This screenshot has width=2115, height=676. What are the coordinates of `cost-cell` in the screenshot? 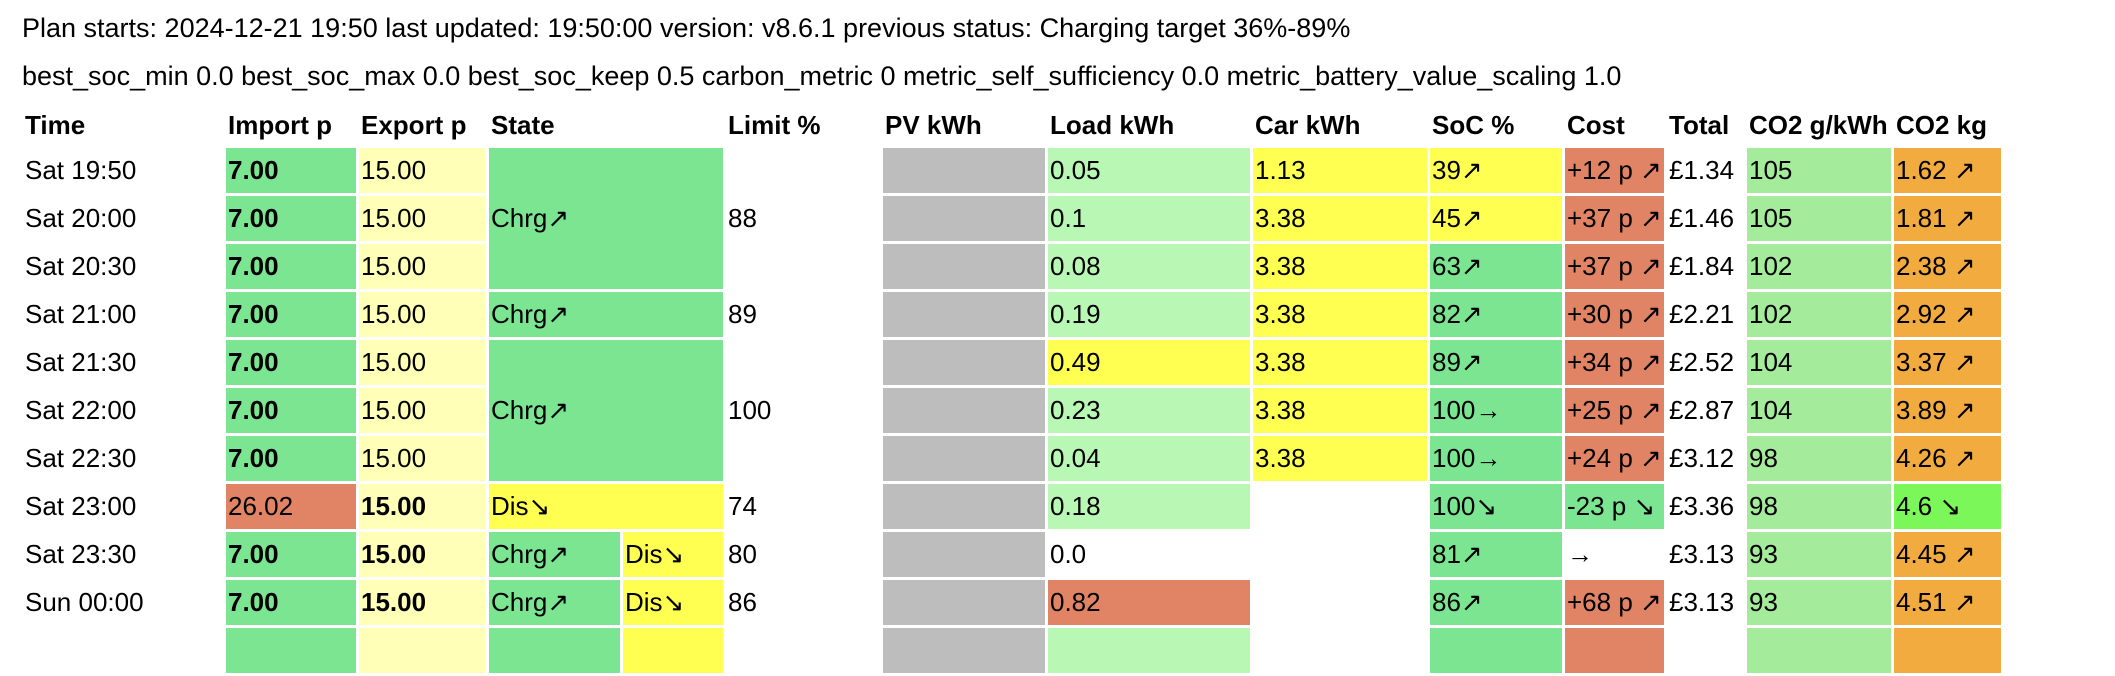 It's located at (1614, 650).